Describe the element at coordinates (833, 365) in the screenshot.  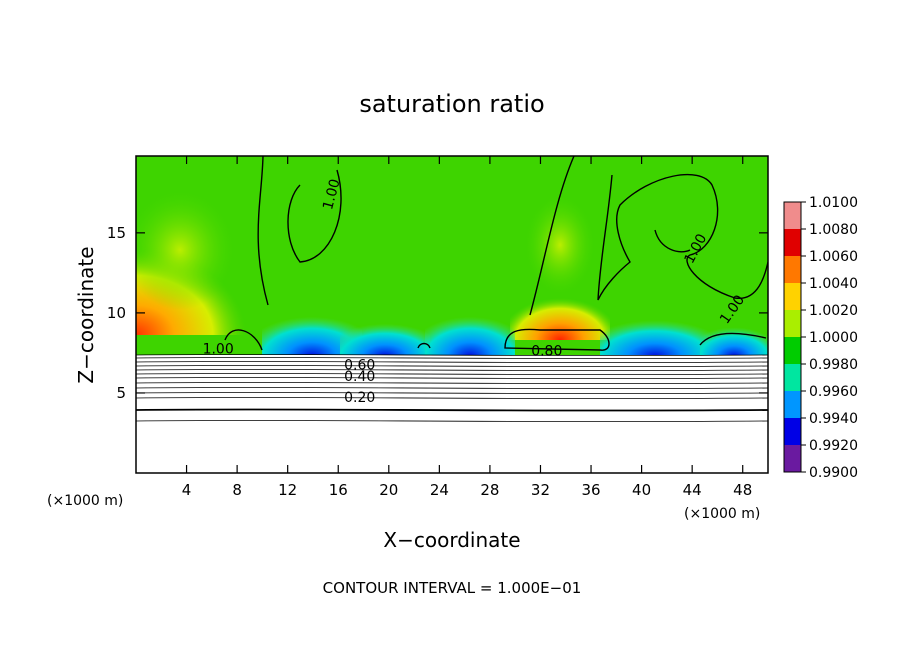
I see `colorbar-label: 0.9980` at that location.